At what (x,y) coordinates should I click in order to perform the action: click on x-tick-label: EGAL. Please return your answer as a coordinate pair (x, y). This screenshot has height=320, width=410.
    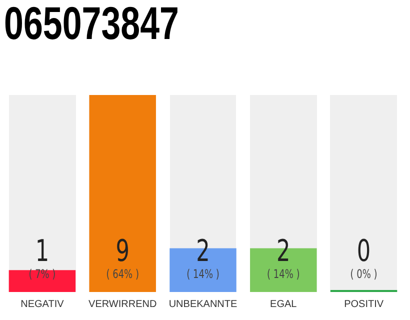
    Looking at the image, I should click on (284, 304).